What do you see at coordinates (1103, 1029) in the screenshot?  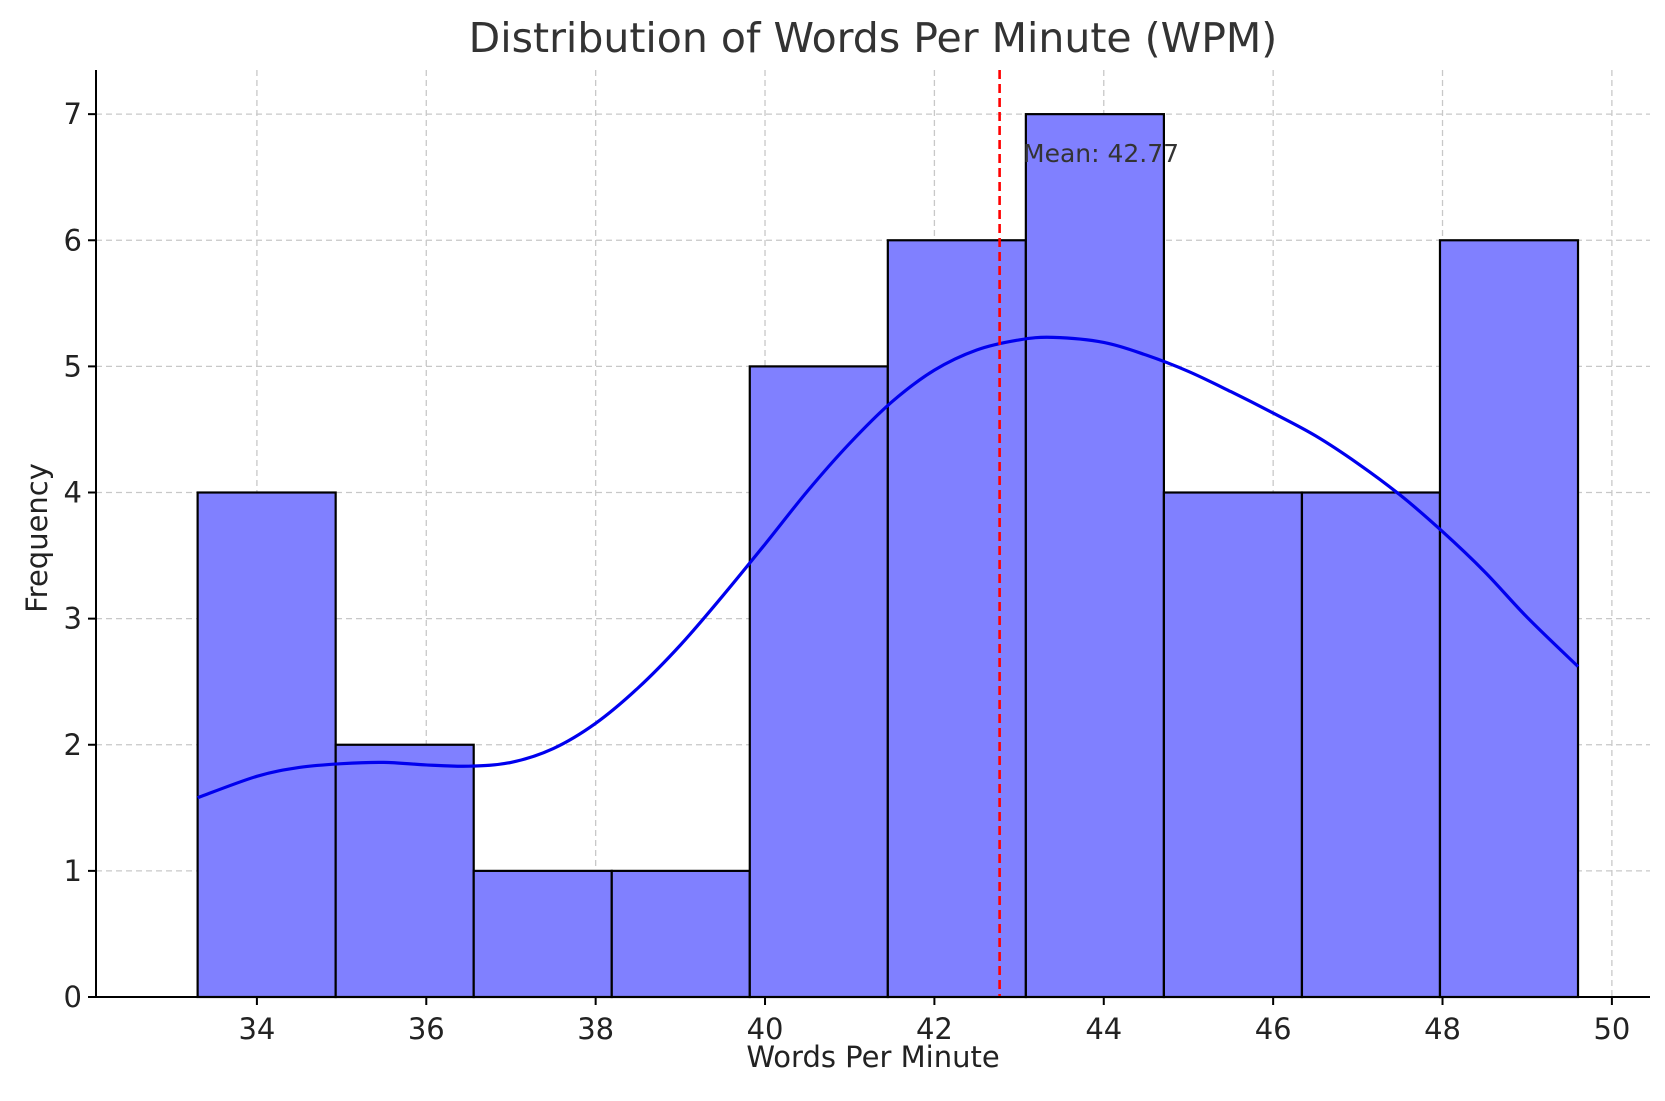 I see `x-tick-label: 44` at bounding box center [1103, 1029].